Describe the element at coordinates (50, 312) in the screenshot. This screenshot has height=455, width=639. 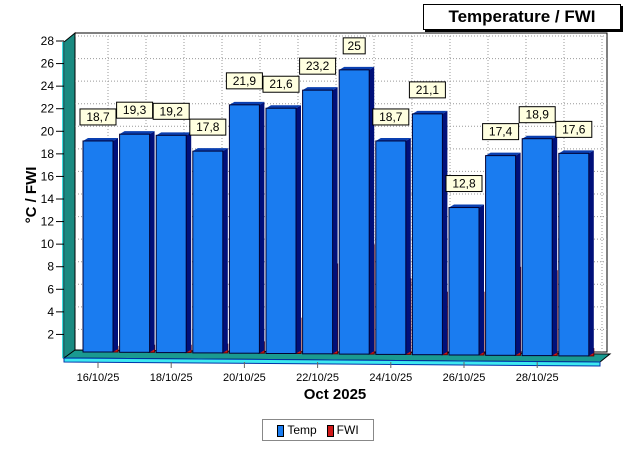
I see `y-tick-label: 4` at that location.